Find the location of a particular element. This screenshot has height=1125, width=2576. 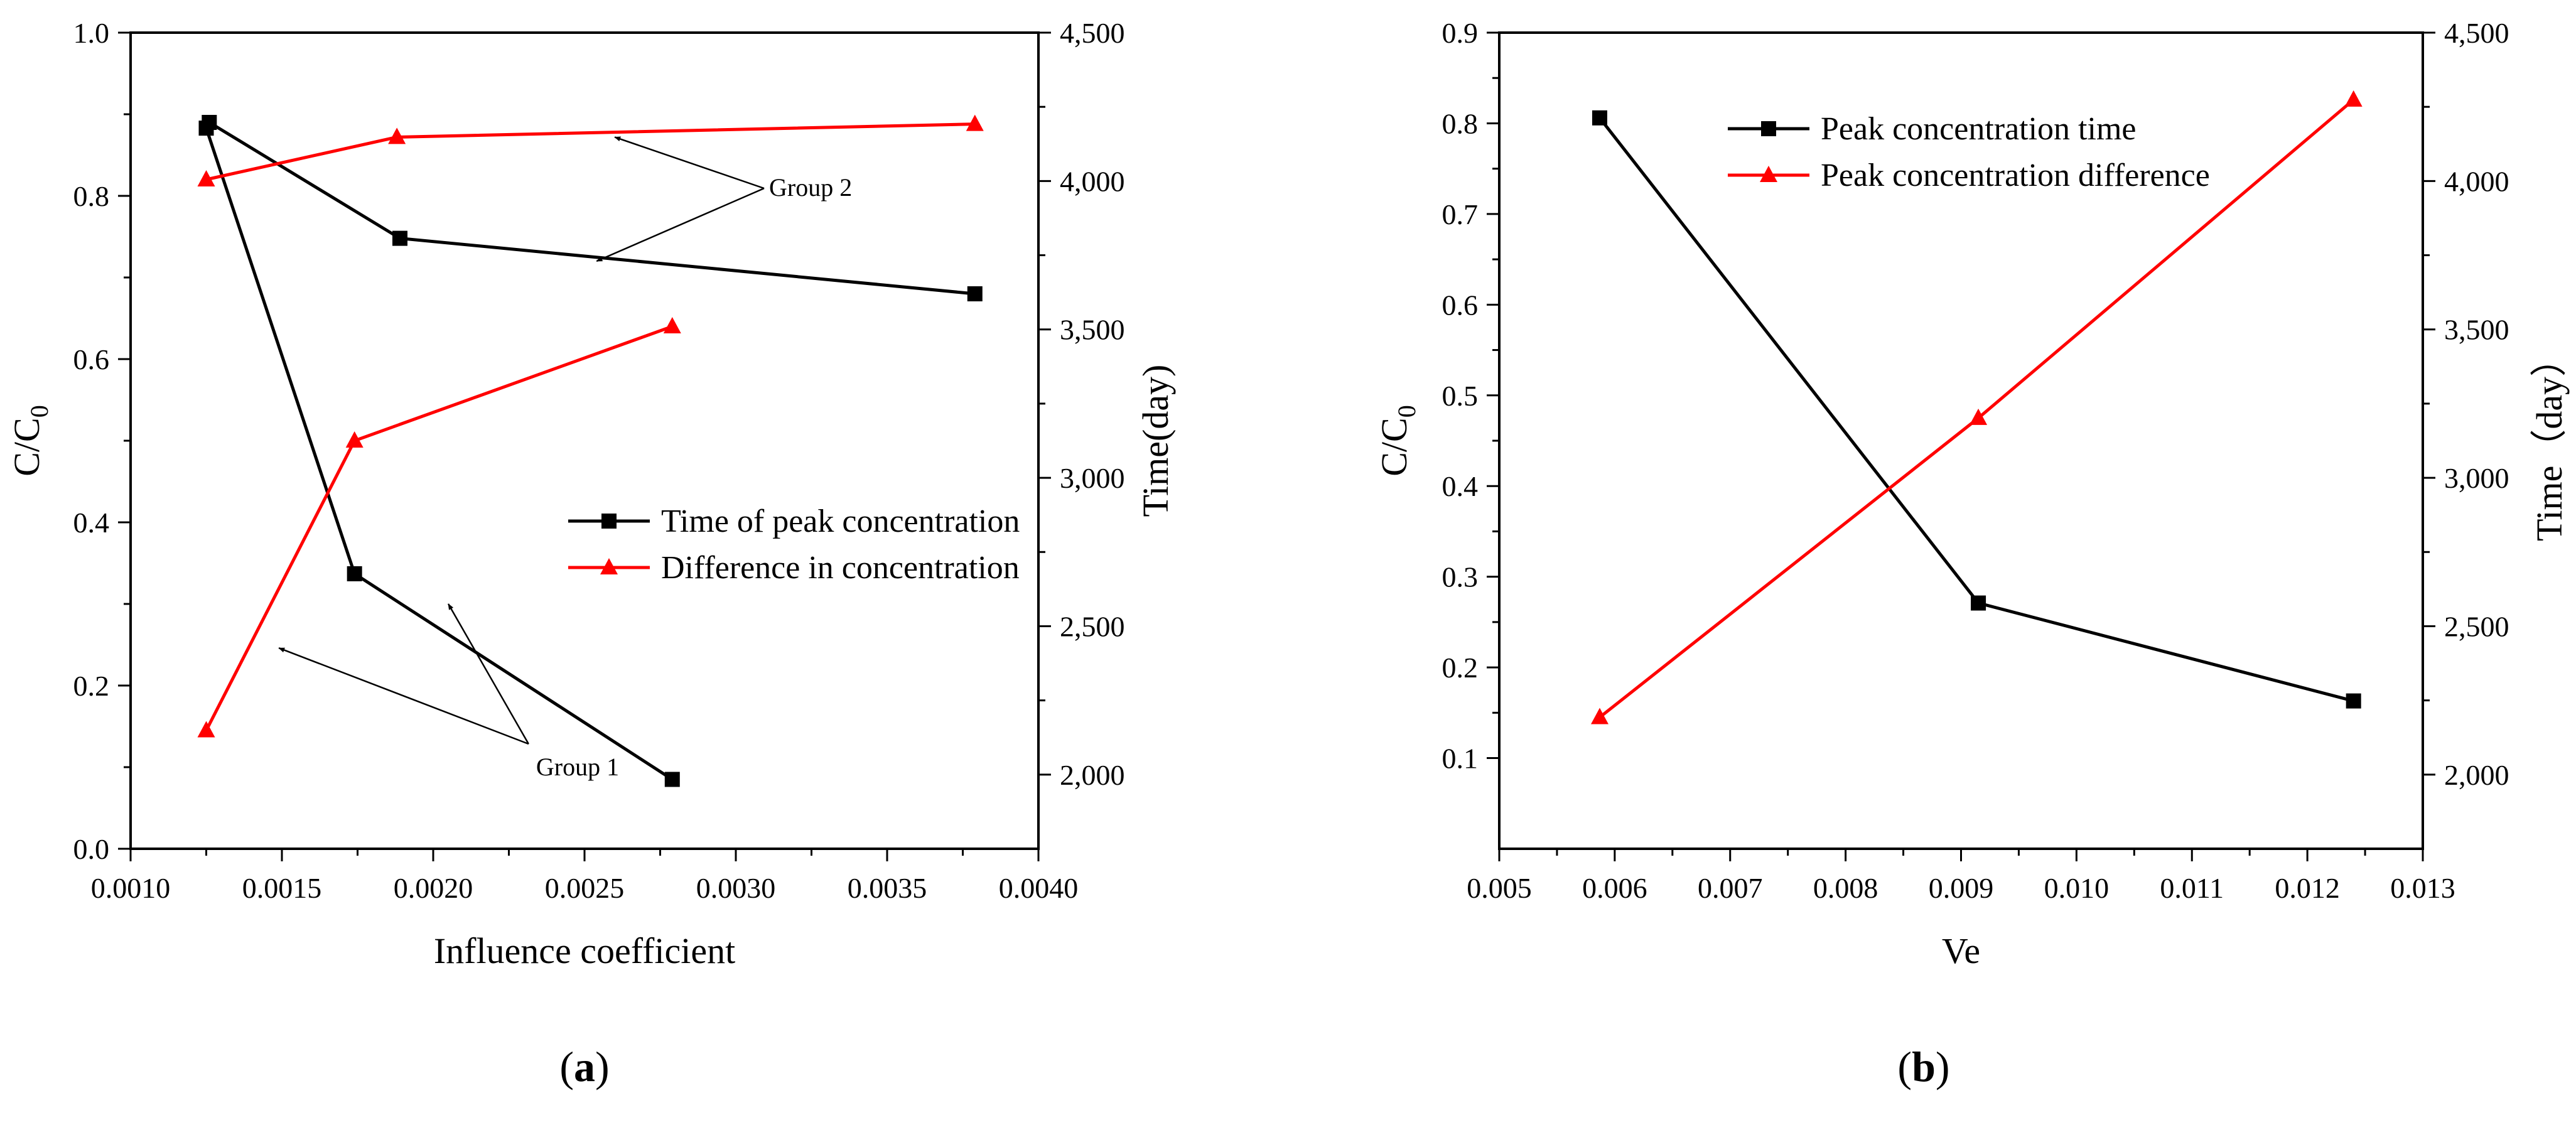

x-tick-label: 0.010 is located at coordinates (2077, 888).